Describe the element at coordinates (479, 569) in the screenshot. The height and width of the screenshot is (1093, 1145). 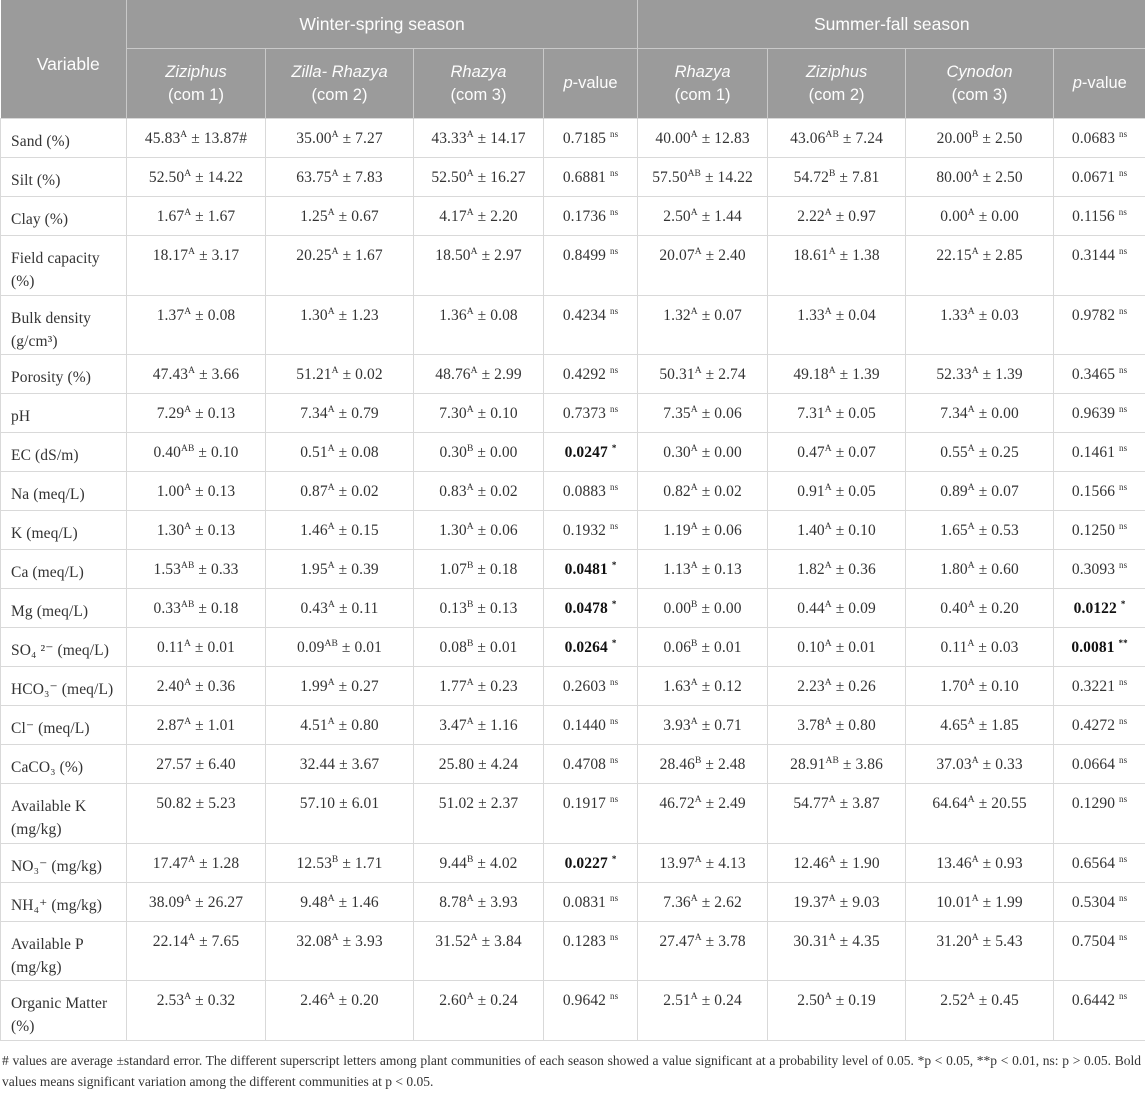
I see `value-cell: 1.07B ± 0.18` at that location.